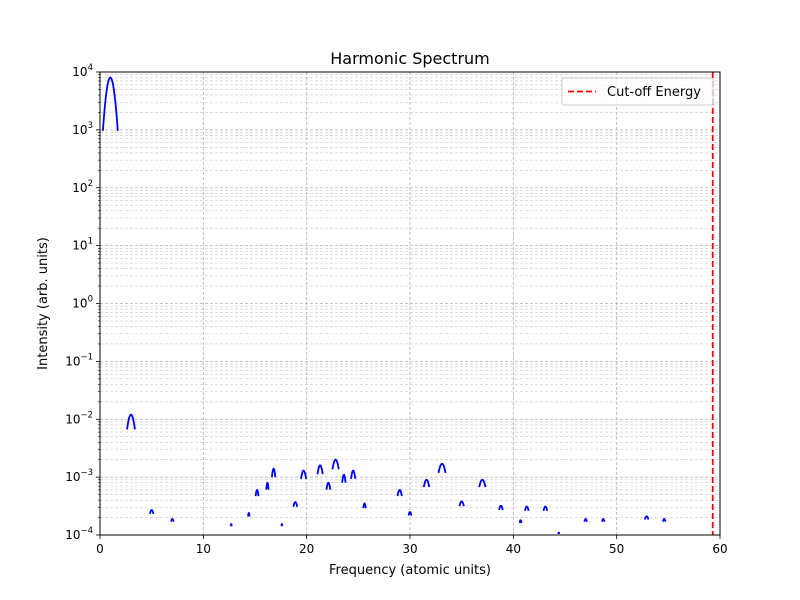  Describe the element at coordinates (410, 58) in the screenshot. I see `chart-title: Harmonic Spectrum` at that location.